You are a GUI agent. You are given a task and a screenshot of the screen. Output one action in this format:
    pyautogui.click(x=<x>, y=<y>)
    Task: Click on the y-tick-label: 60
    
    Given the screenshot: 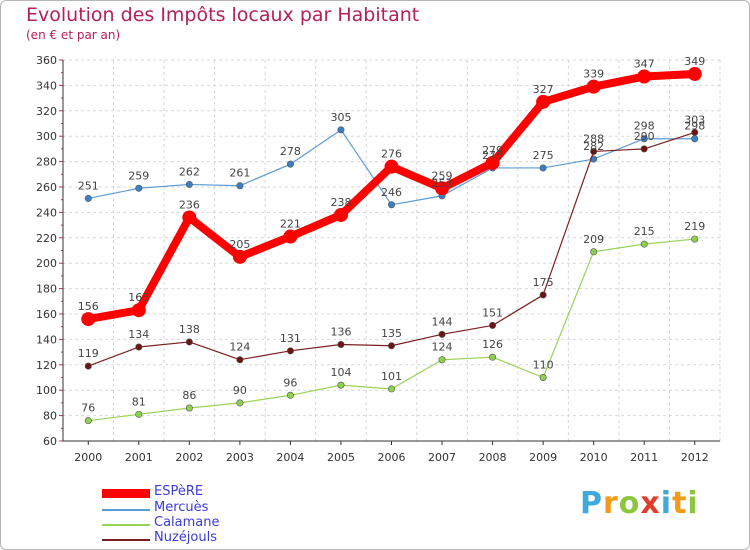 What is the action you would take?
    pyautogui.click(x=50, y=441)
    